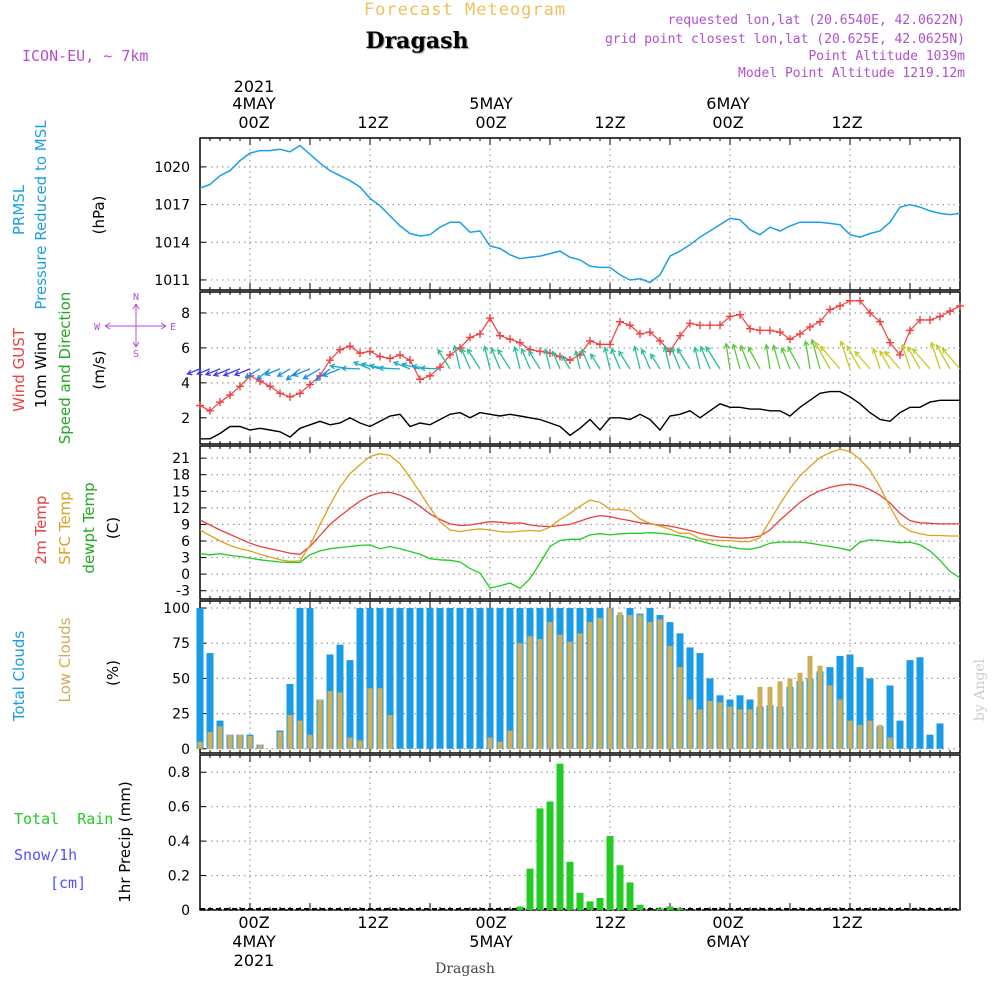 This screenshot has height=1000, width=1000. Describe the element at coordinates (372, 922) in the screenshot. I see `bottom-tick-12z-4may: 12Z` at that location.